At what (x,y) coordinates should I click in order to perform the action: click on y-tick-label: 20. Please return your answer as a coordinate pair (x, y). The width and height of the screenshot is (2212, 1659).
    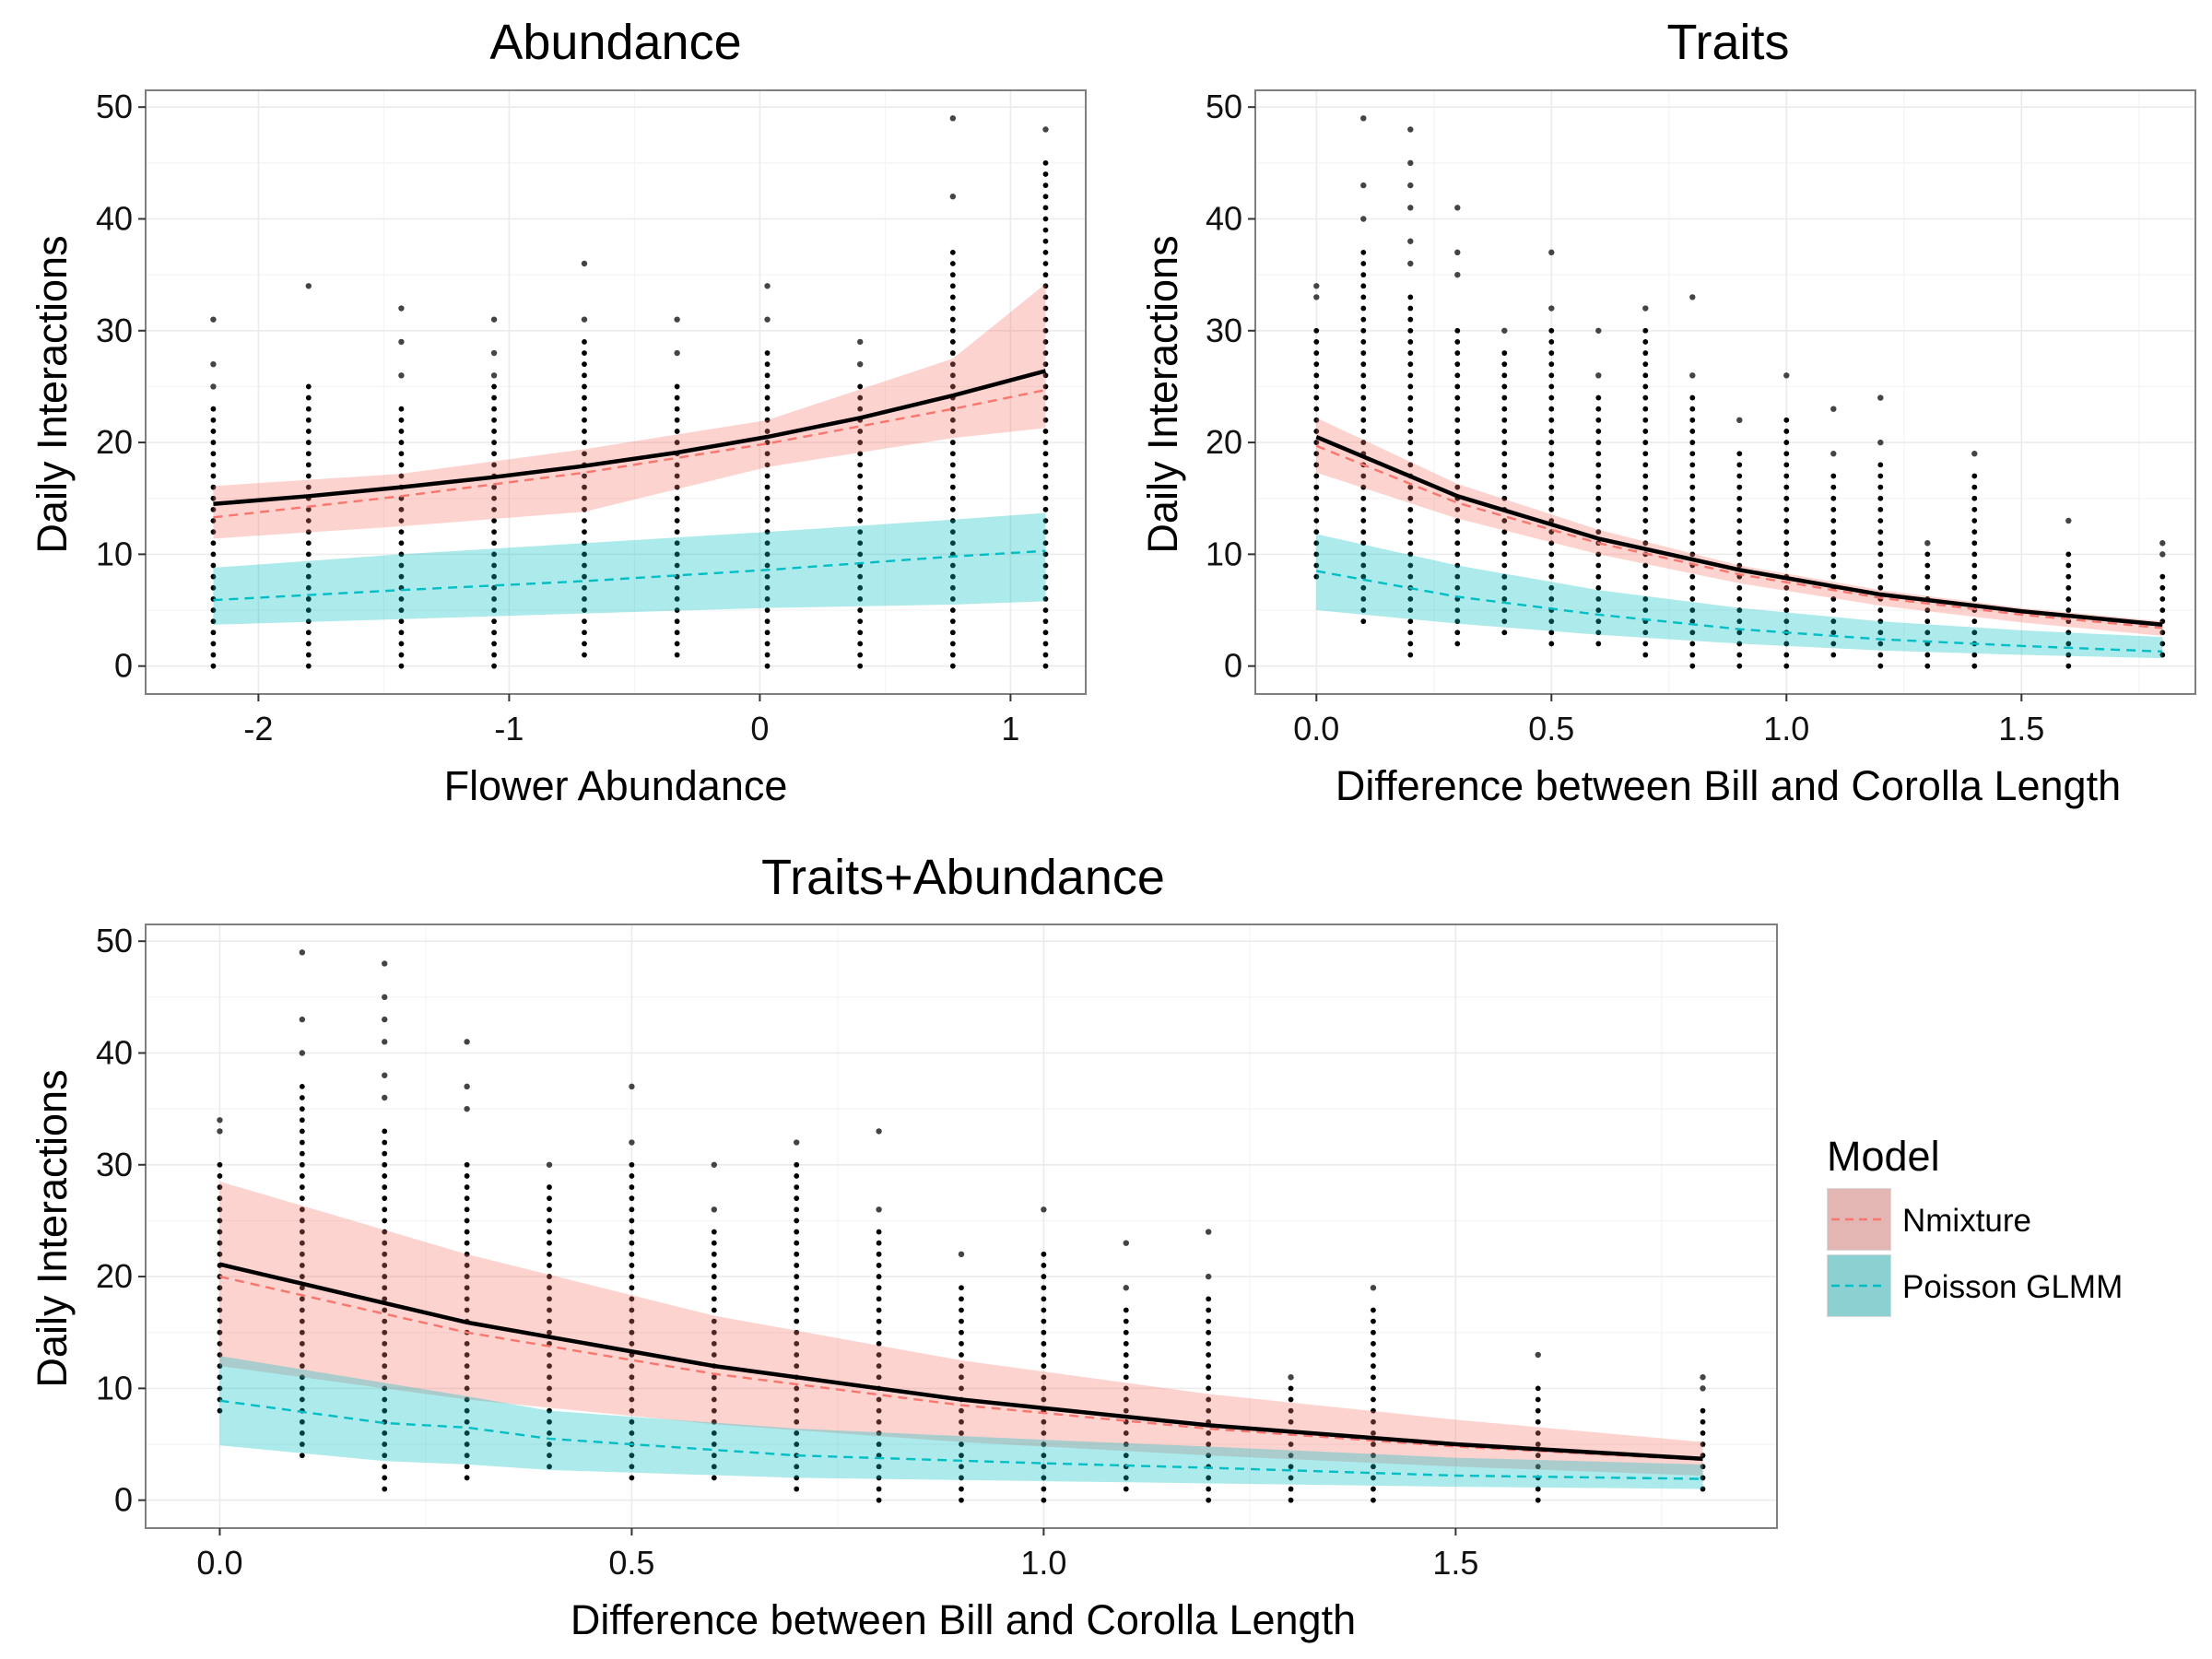
    Looking at the image, I should click on (1224, 442).